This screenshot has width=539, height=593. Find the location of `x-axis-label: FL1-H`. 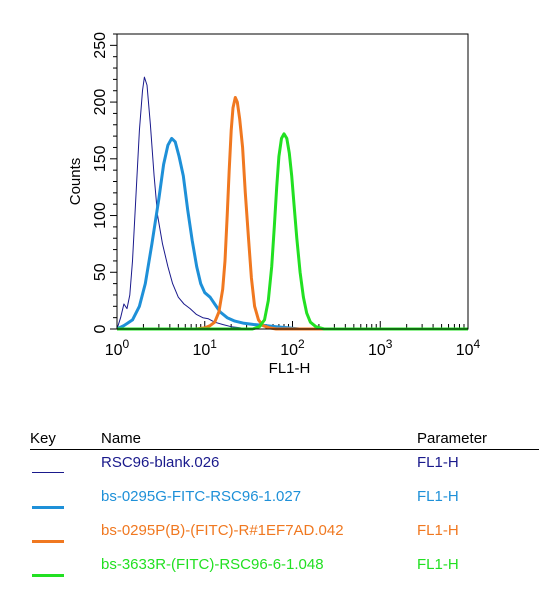

x-axis-label: FL1-H is located at coordinates (290, 368).